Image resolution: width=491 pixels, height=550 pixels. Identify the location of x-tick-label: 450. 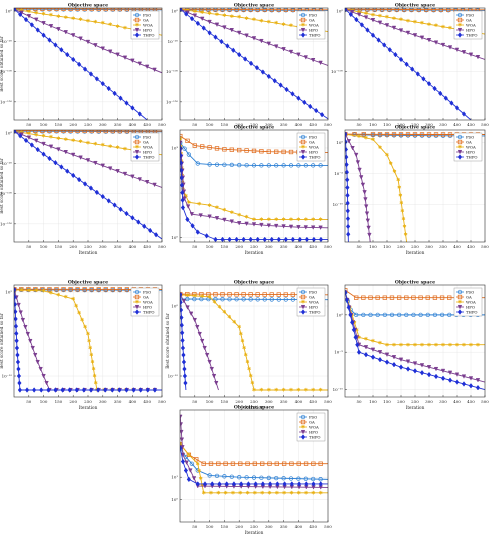
(147, 124).